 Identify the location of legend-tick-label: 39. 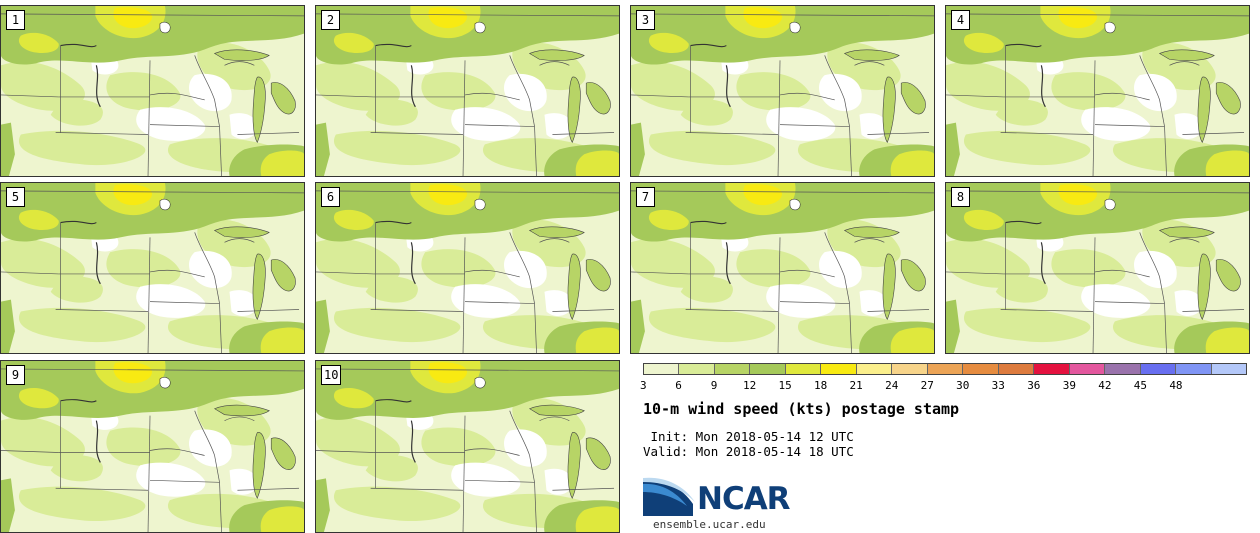
(1069, 385).